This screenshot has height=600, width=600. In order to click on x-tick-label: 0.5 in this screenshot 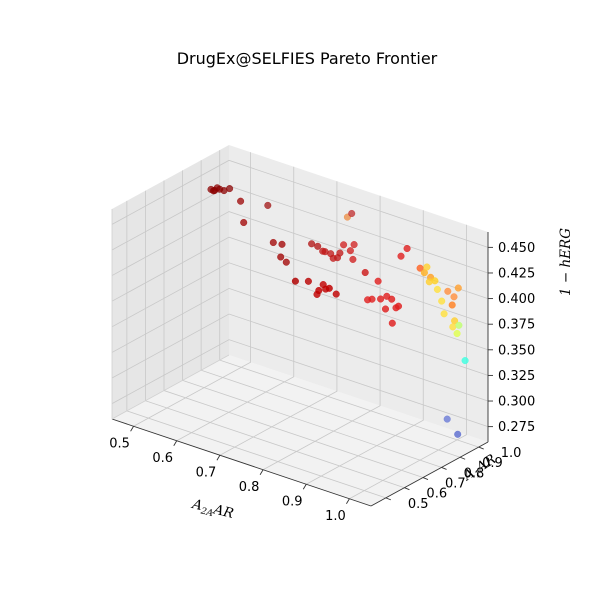, I will do `click(119, 443)`.